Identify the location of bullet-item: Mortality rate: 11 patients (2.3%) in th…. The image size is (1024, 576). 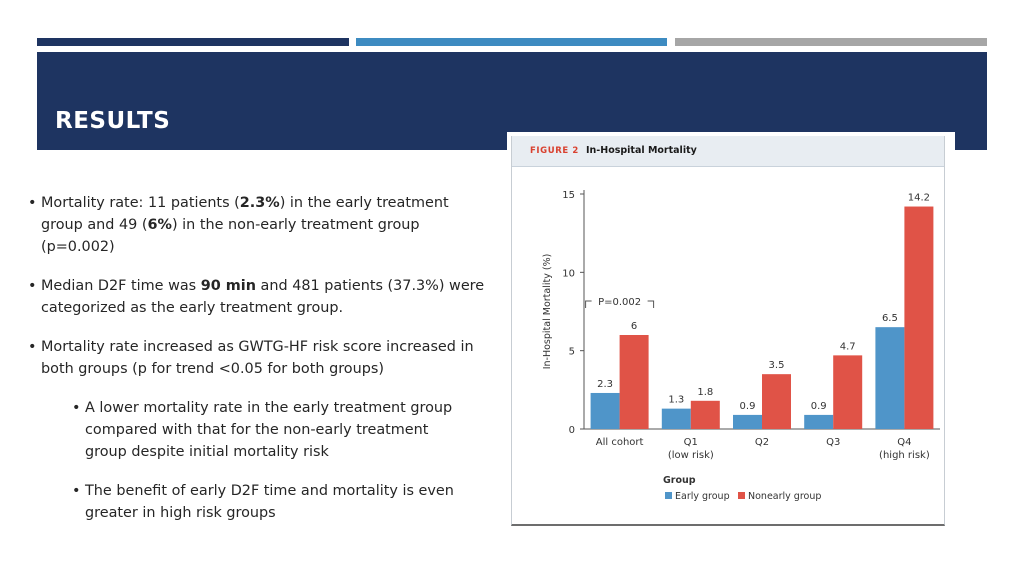
(258, 225).